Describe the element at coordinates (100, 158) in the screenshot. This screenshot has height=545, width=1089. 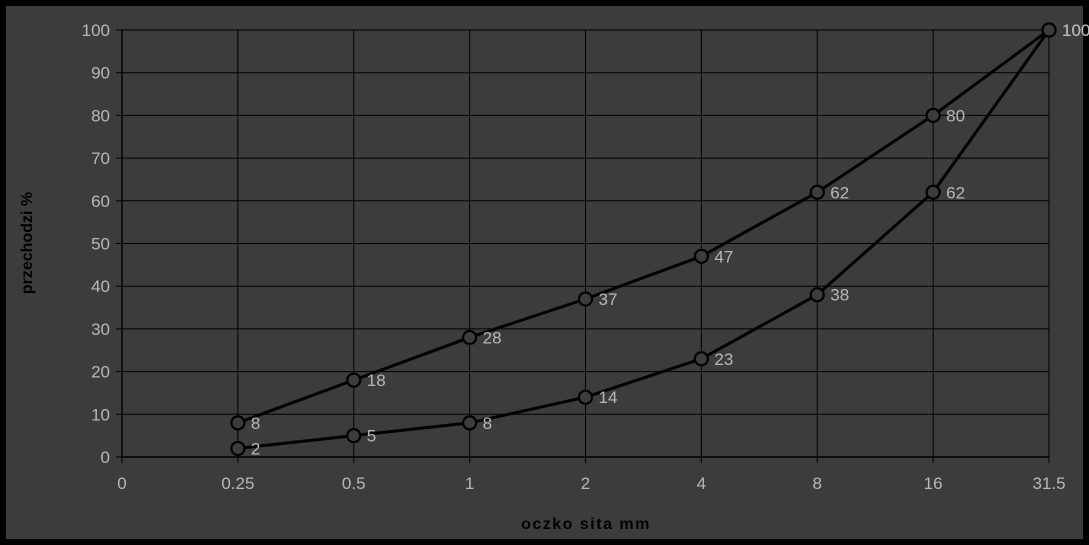
I see `y-tick-label: 70` at that location.